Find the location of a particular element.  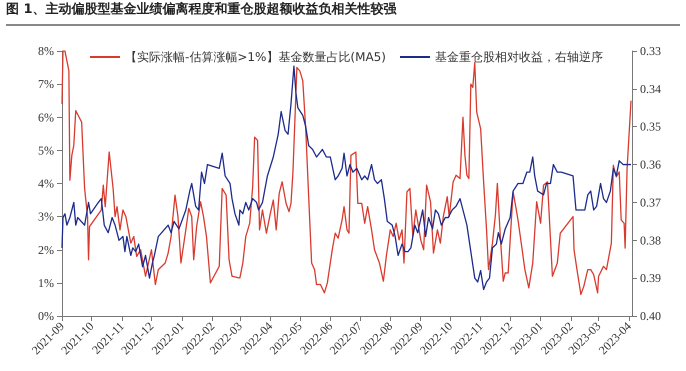

y2-tick-label: 0.37 is located at coordinates (650, 202).